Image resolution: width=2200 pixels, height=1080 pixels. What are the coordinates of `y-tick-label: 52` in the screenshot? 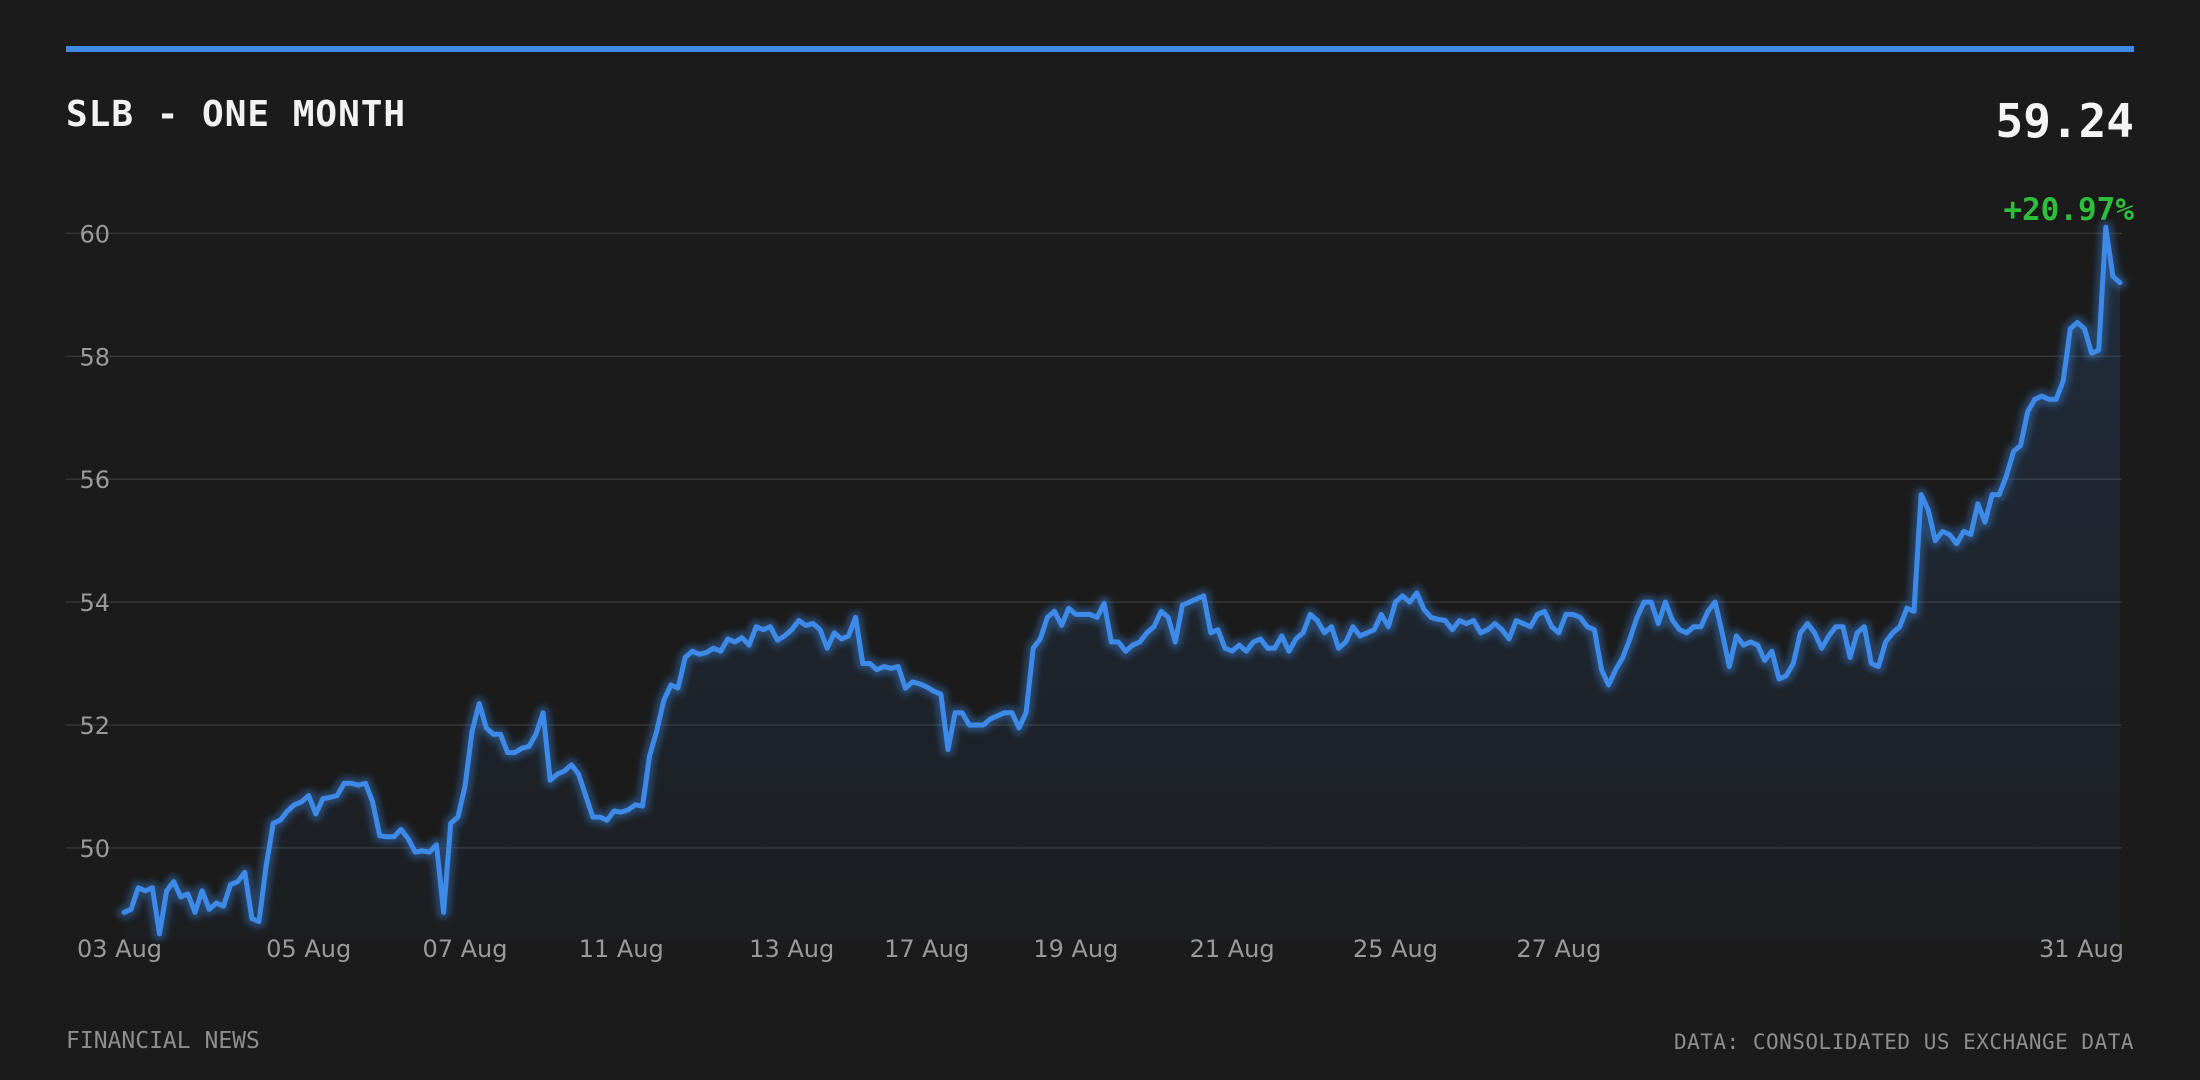 It's located at (94, 726).